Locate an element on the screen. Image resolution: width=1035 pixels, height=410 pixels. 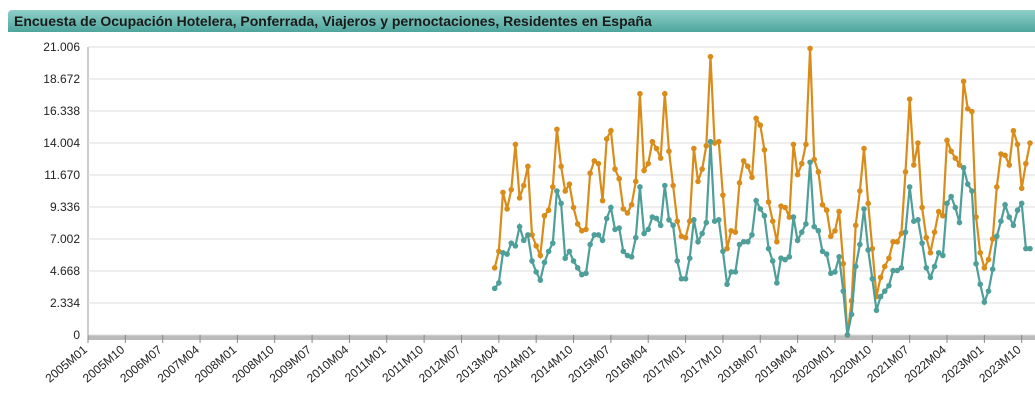
y-tick-label: 9.336 is located at coordinates (65, 207).